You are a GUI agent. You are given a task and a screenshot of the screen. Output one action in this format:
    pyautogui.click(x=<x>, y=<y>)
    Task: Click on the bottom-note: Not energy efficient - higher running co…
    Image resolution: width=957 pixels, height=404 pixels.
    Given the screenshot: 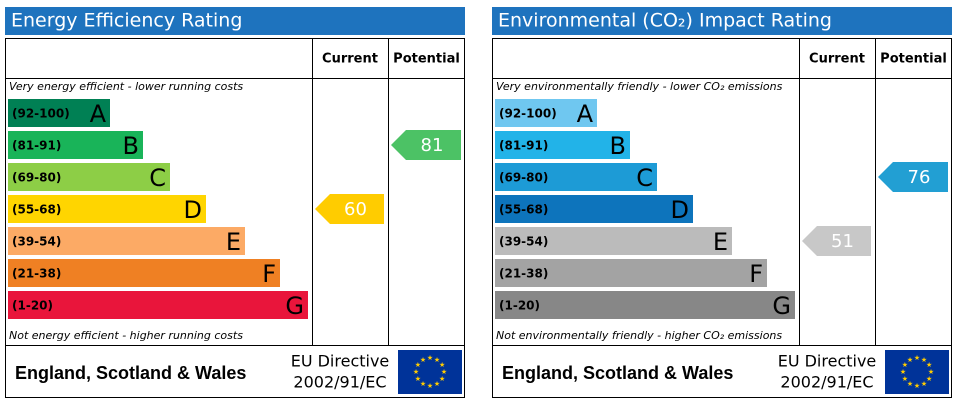 What is the action you would take?
    pyautogui.click(x=126, y=335)
    